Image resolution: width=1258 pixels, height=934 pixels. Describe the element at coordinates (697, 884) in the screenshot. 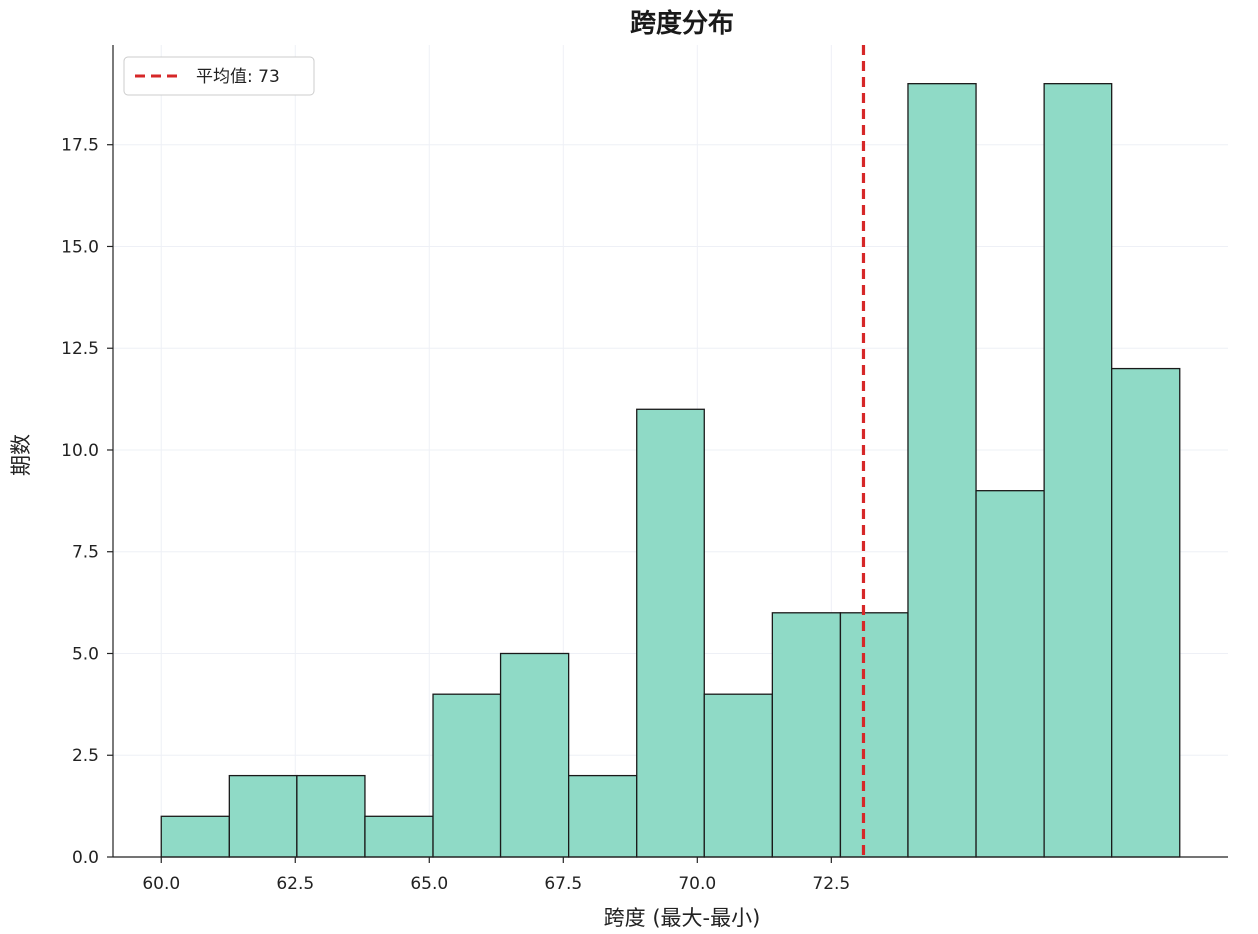

I see `x-tick-label: 70.0` at that location.